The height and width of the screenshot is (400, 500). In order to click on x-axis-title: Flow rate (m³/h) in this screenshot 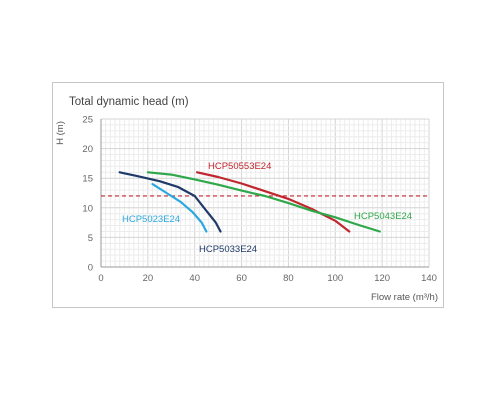, I will do `click(404, 297)`.